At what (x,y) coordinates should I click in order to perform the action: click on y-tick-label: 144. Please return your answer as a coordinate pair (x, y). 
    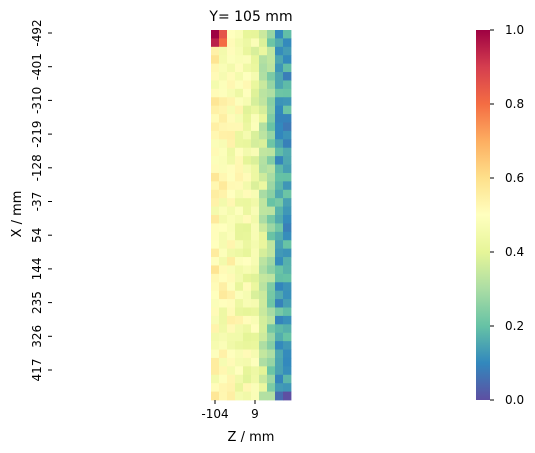
    Looking at the image, I should click on (37, 268).